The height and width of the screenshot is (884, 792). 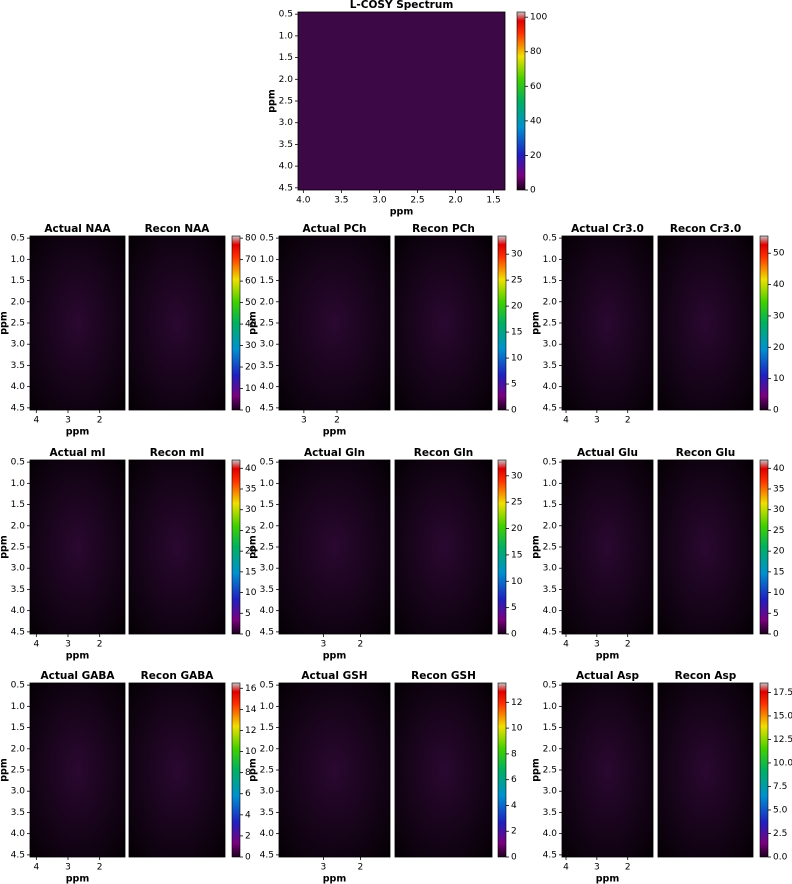 I want to click on panel-title: Recon Asp, so click(x=706, y=676).